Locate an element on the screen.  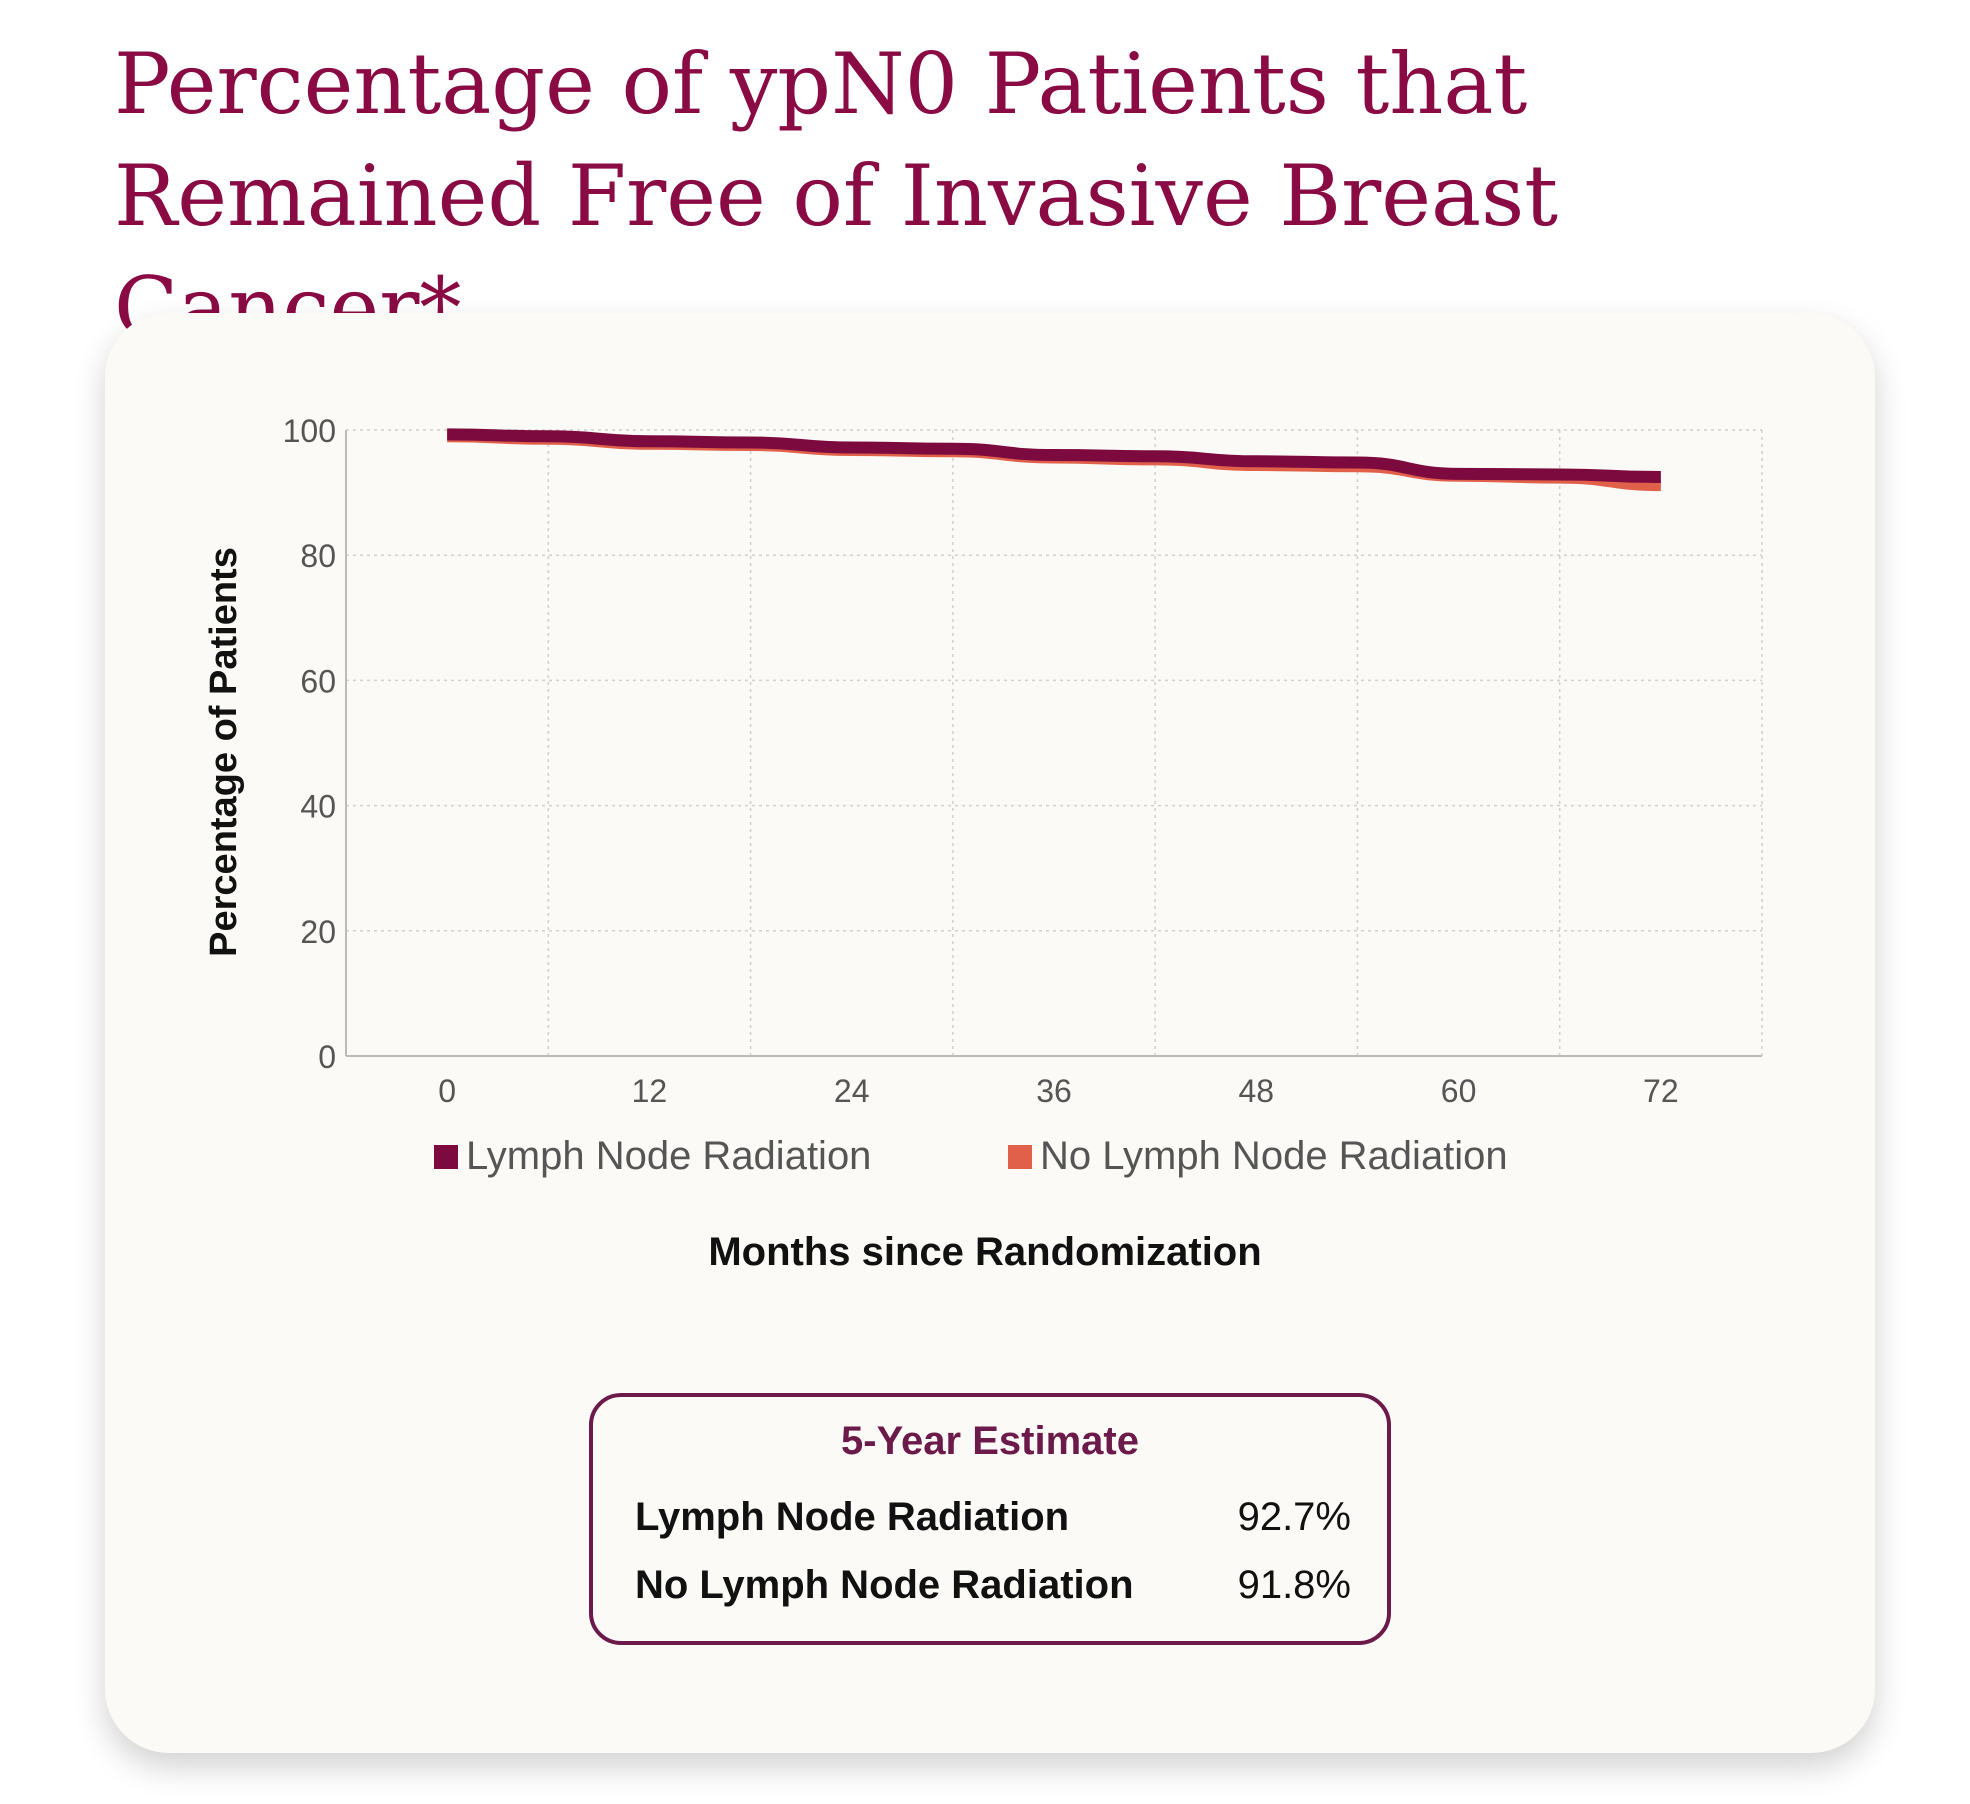
y-tick-label: 20 is located at coordinates (318, 932).